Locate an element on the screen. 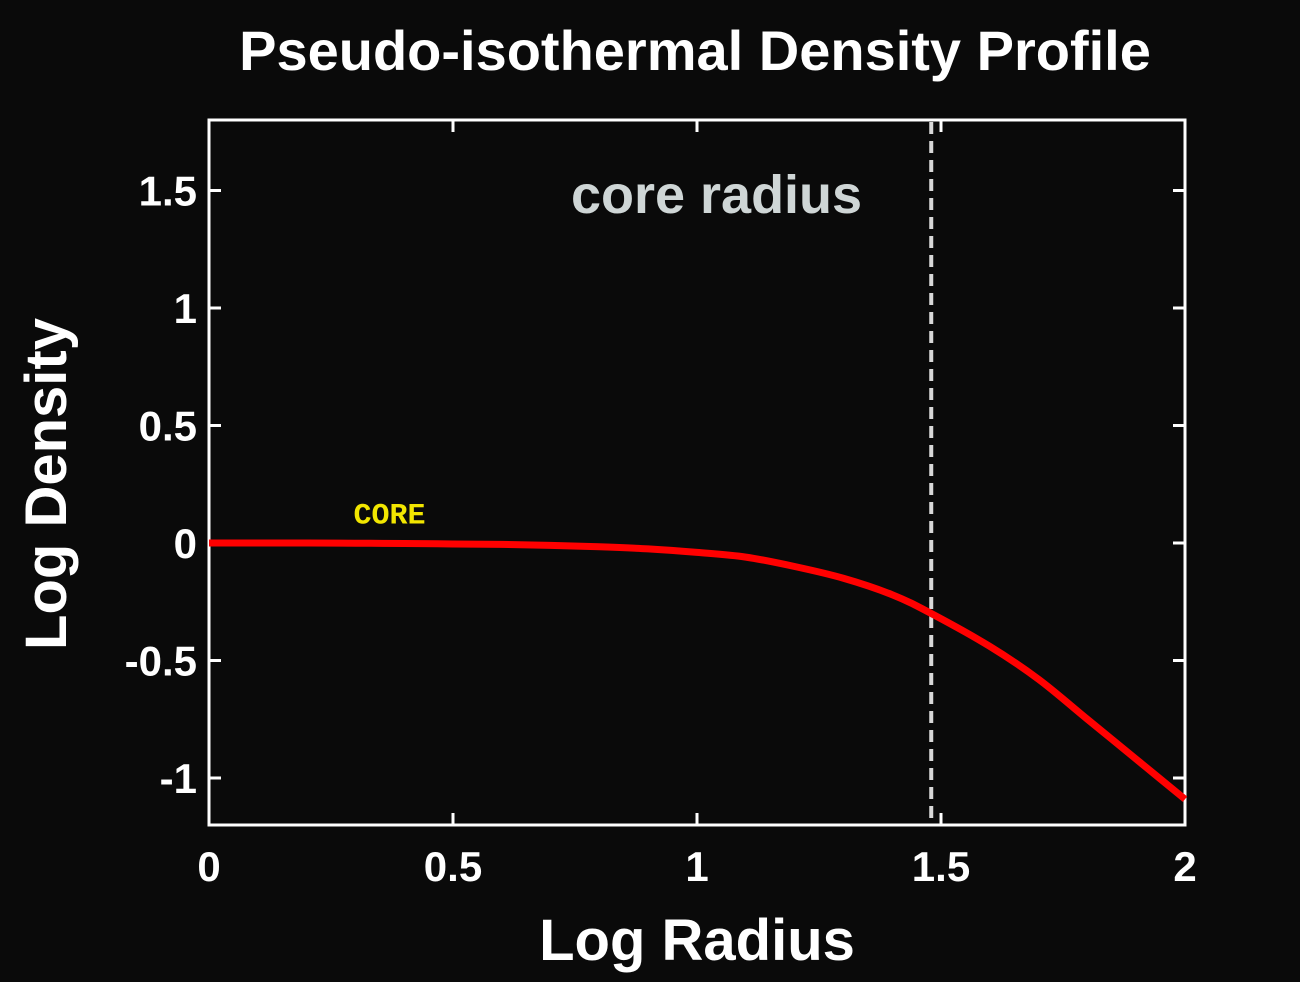 The image size is (1300, 982). y-tick-label: 0 is located at coordinates (185, 543).